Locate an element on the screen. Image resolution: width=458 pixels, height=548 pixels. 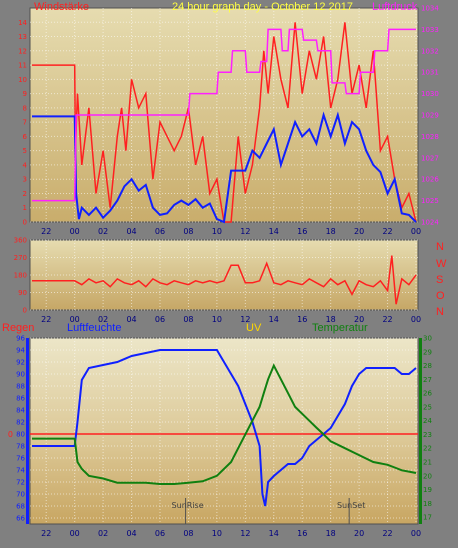
y-tick-label-left: 180 is located at coordinates (20, 276).